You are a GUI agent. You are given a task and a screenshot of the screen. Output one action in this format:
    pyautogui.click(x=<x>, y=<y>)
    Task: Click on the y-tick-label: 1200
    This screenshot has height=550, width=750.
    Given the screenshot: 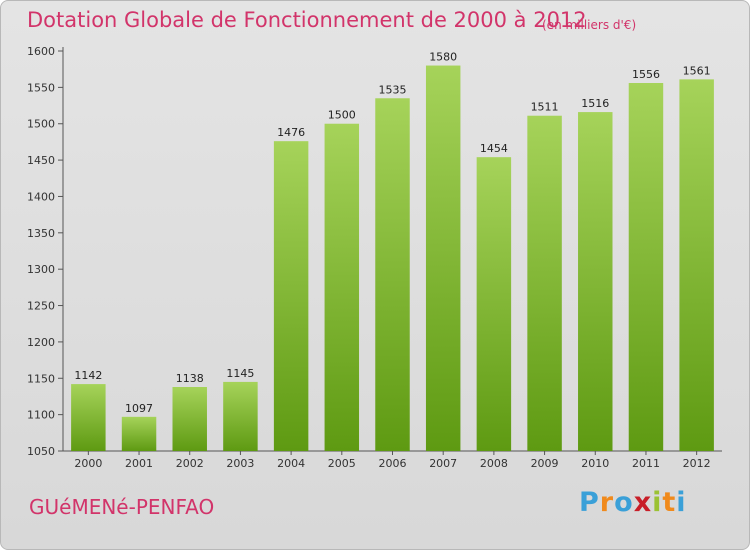 What is the action you would take?
    pyautogui.click(x=41, y=342)
    